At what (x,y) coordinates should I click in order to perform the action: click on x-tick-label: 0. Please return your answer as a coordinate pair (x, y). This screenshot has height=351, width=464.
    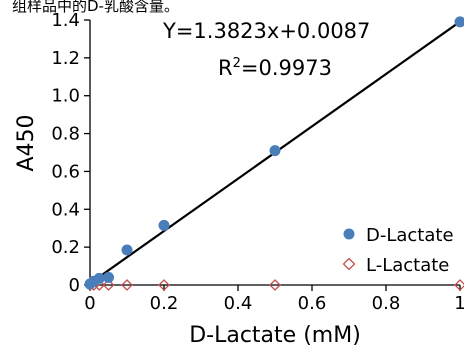
    Looking at the image, I should click on (89, 303).